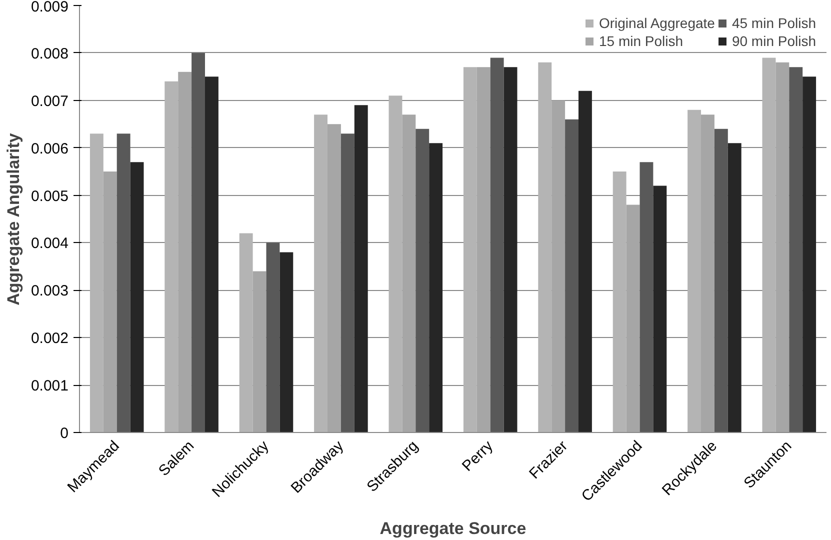  Describe the element at coordinates (641, 41) in the screenshot. I see `legend-label: 15 min Polish` at that location.